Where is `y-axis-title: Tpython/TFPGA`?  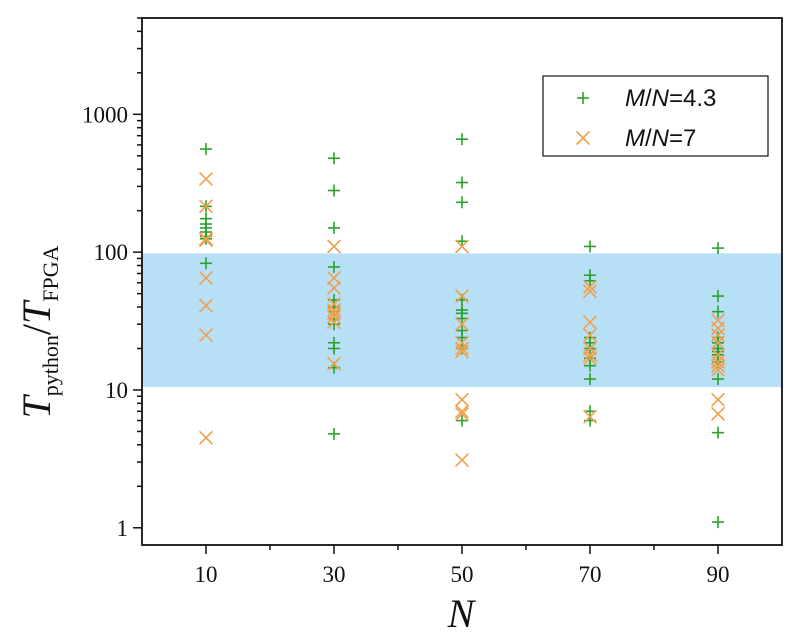
y-axis-title: Tpython/TFPGA is located at coordinates (38, 331).